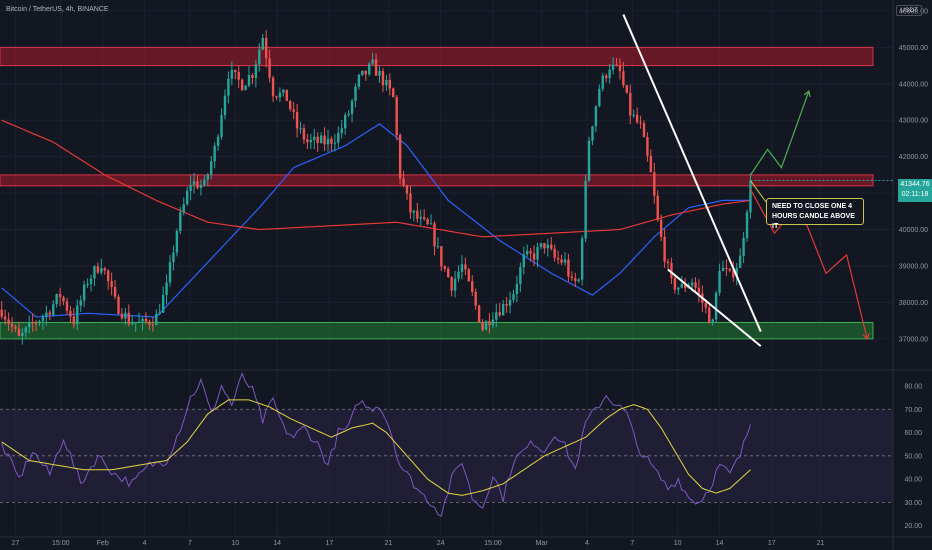  Describe the element at coordinates (913, 84) in the screenshot. I see `price-tick-label: 44000.00` at that location.